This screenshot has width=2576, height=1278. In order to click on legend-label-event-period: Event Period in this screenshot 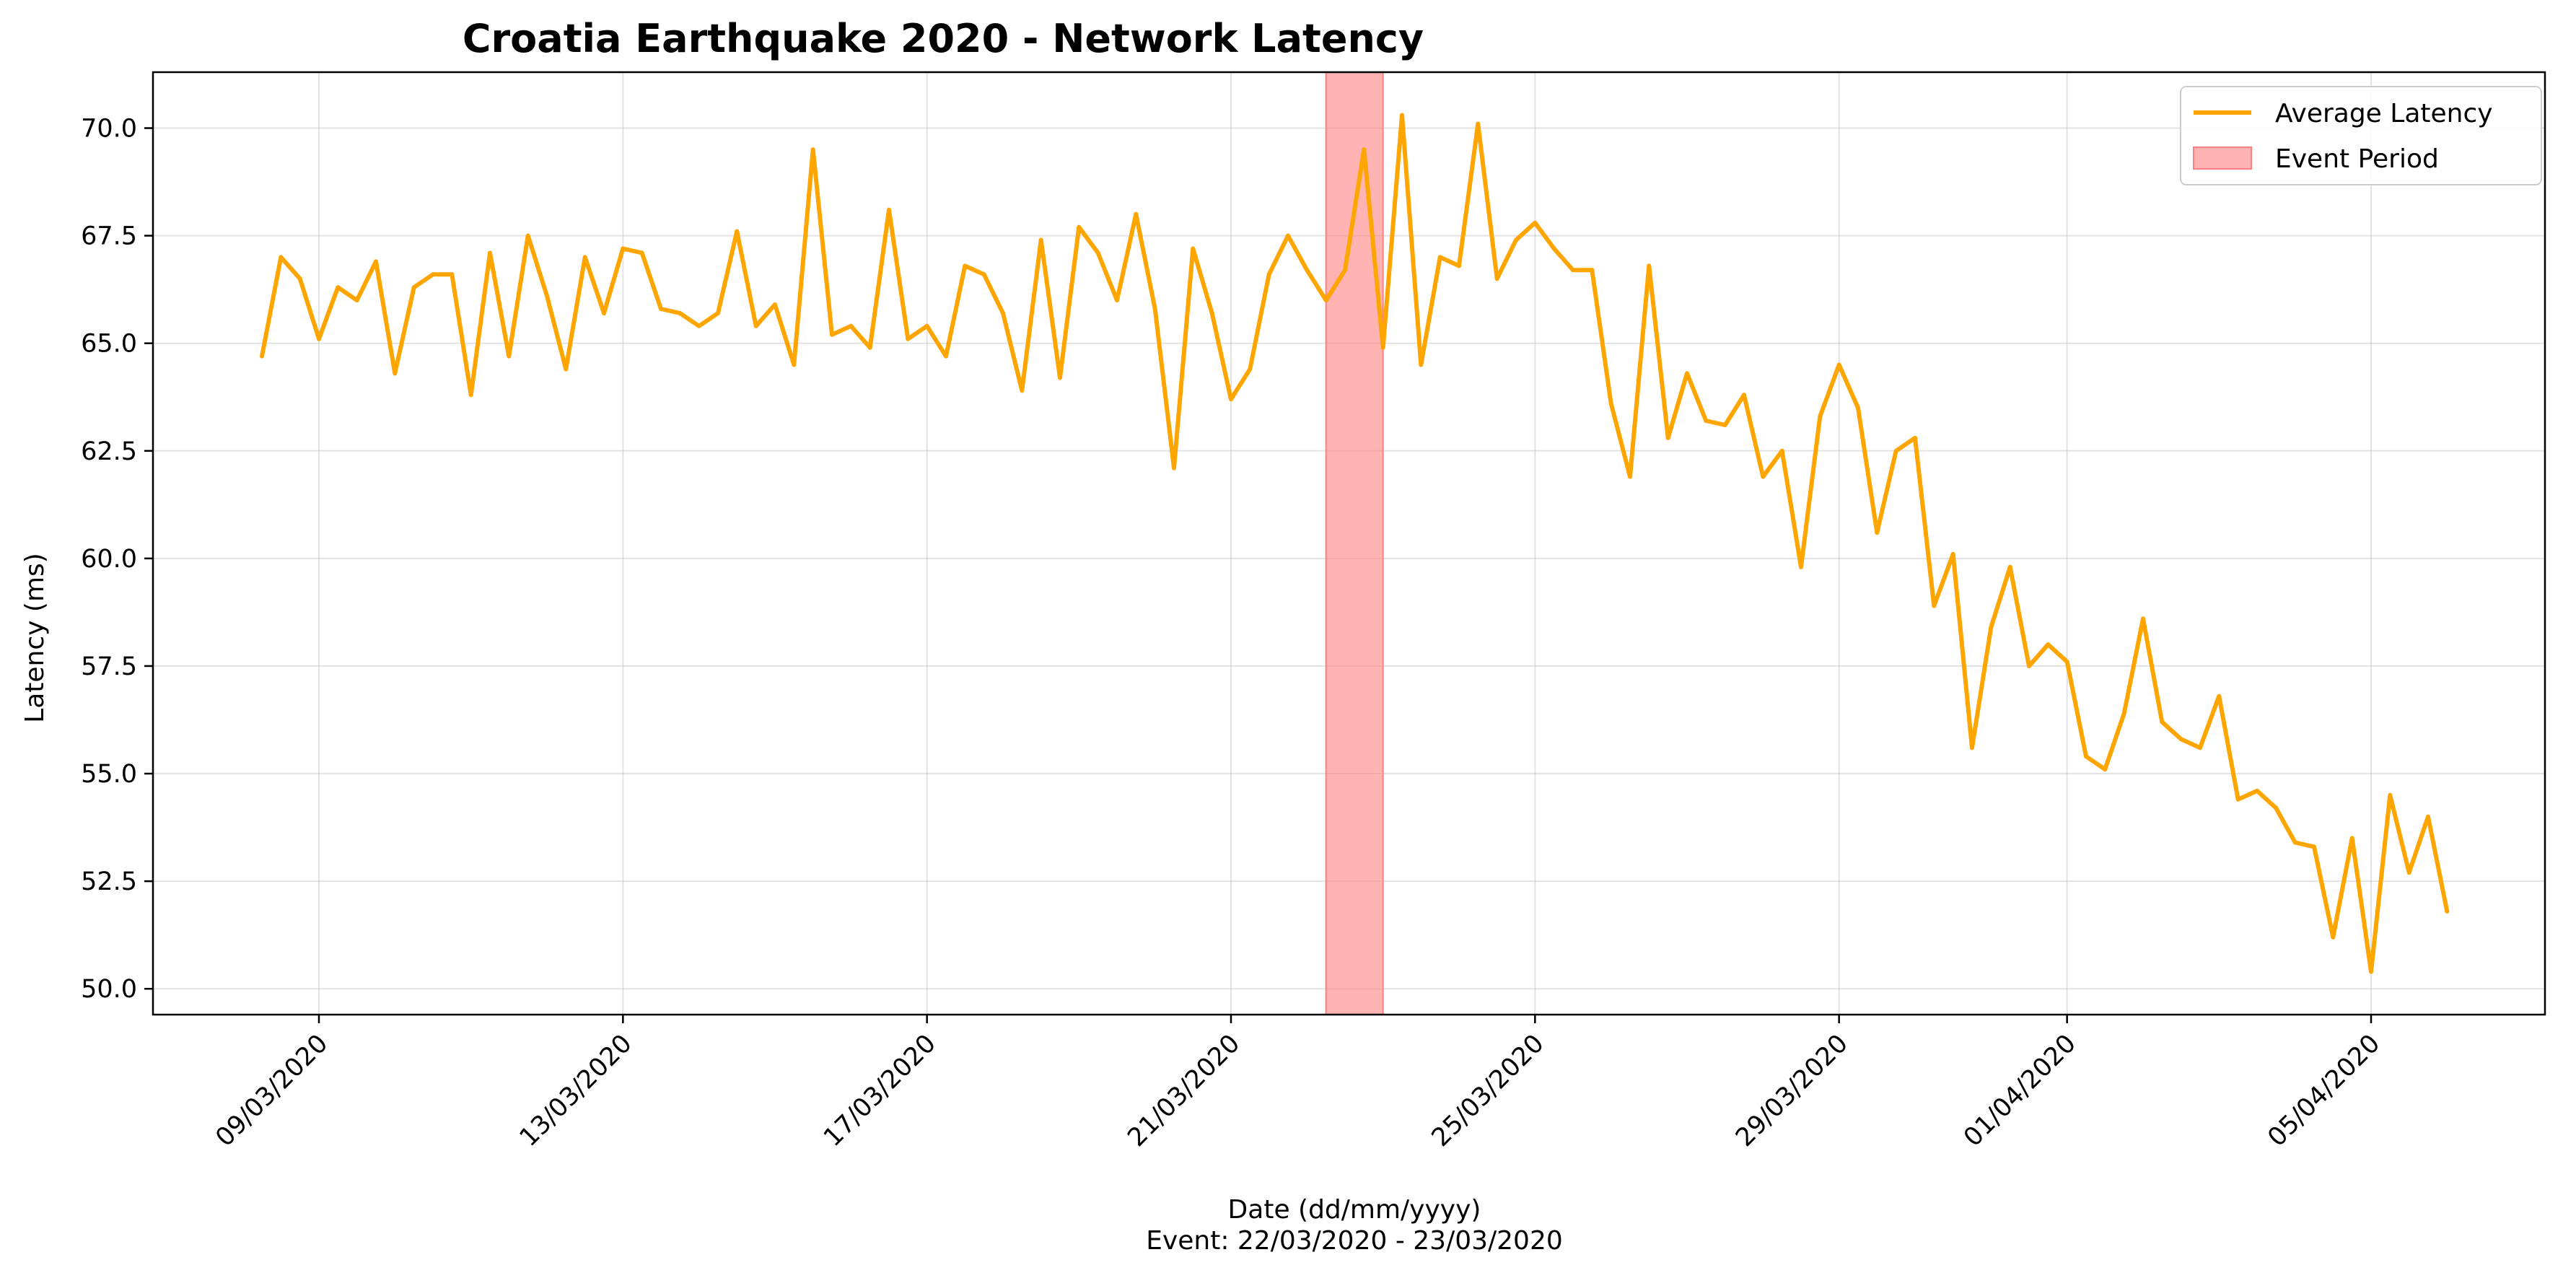, I will do `click(2357, 159)`.